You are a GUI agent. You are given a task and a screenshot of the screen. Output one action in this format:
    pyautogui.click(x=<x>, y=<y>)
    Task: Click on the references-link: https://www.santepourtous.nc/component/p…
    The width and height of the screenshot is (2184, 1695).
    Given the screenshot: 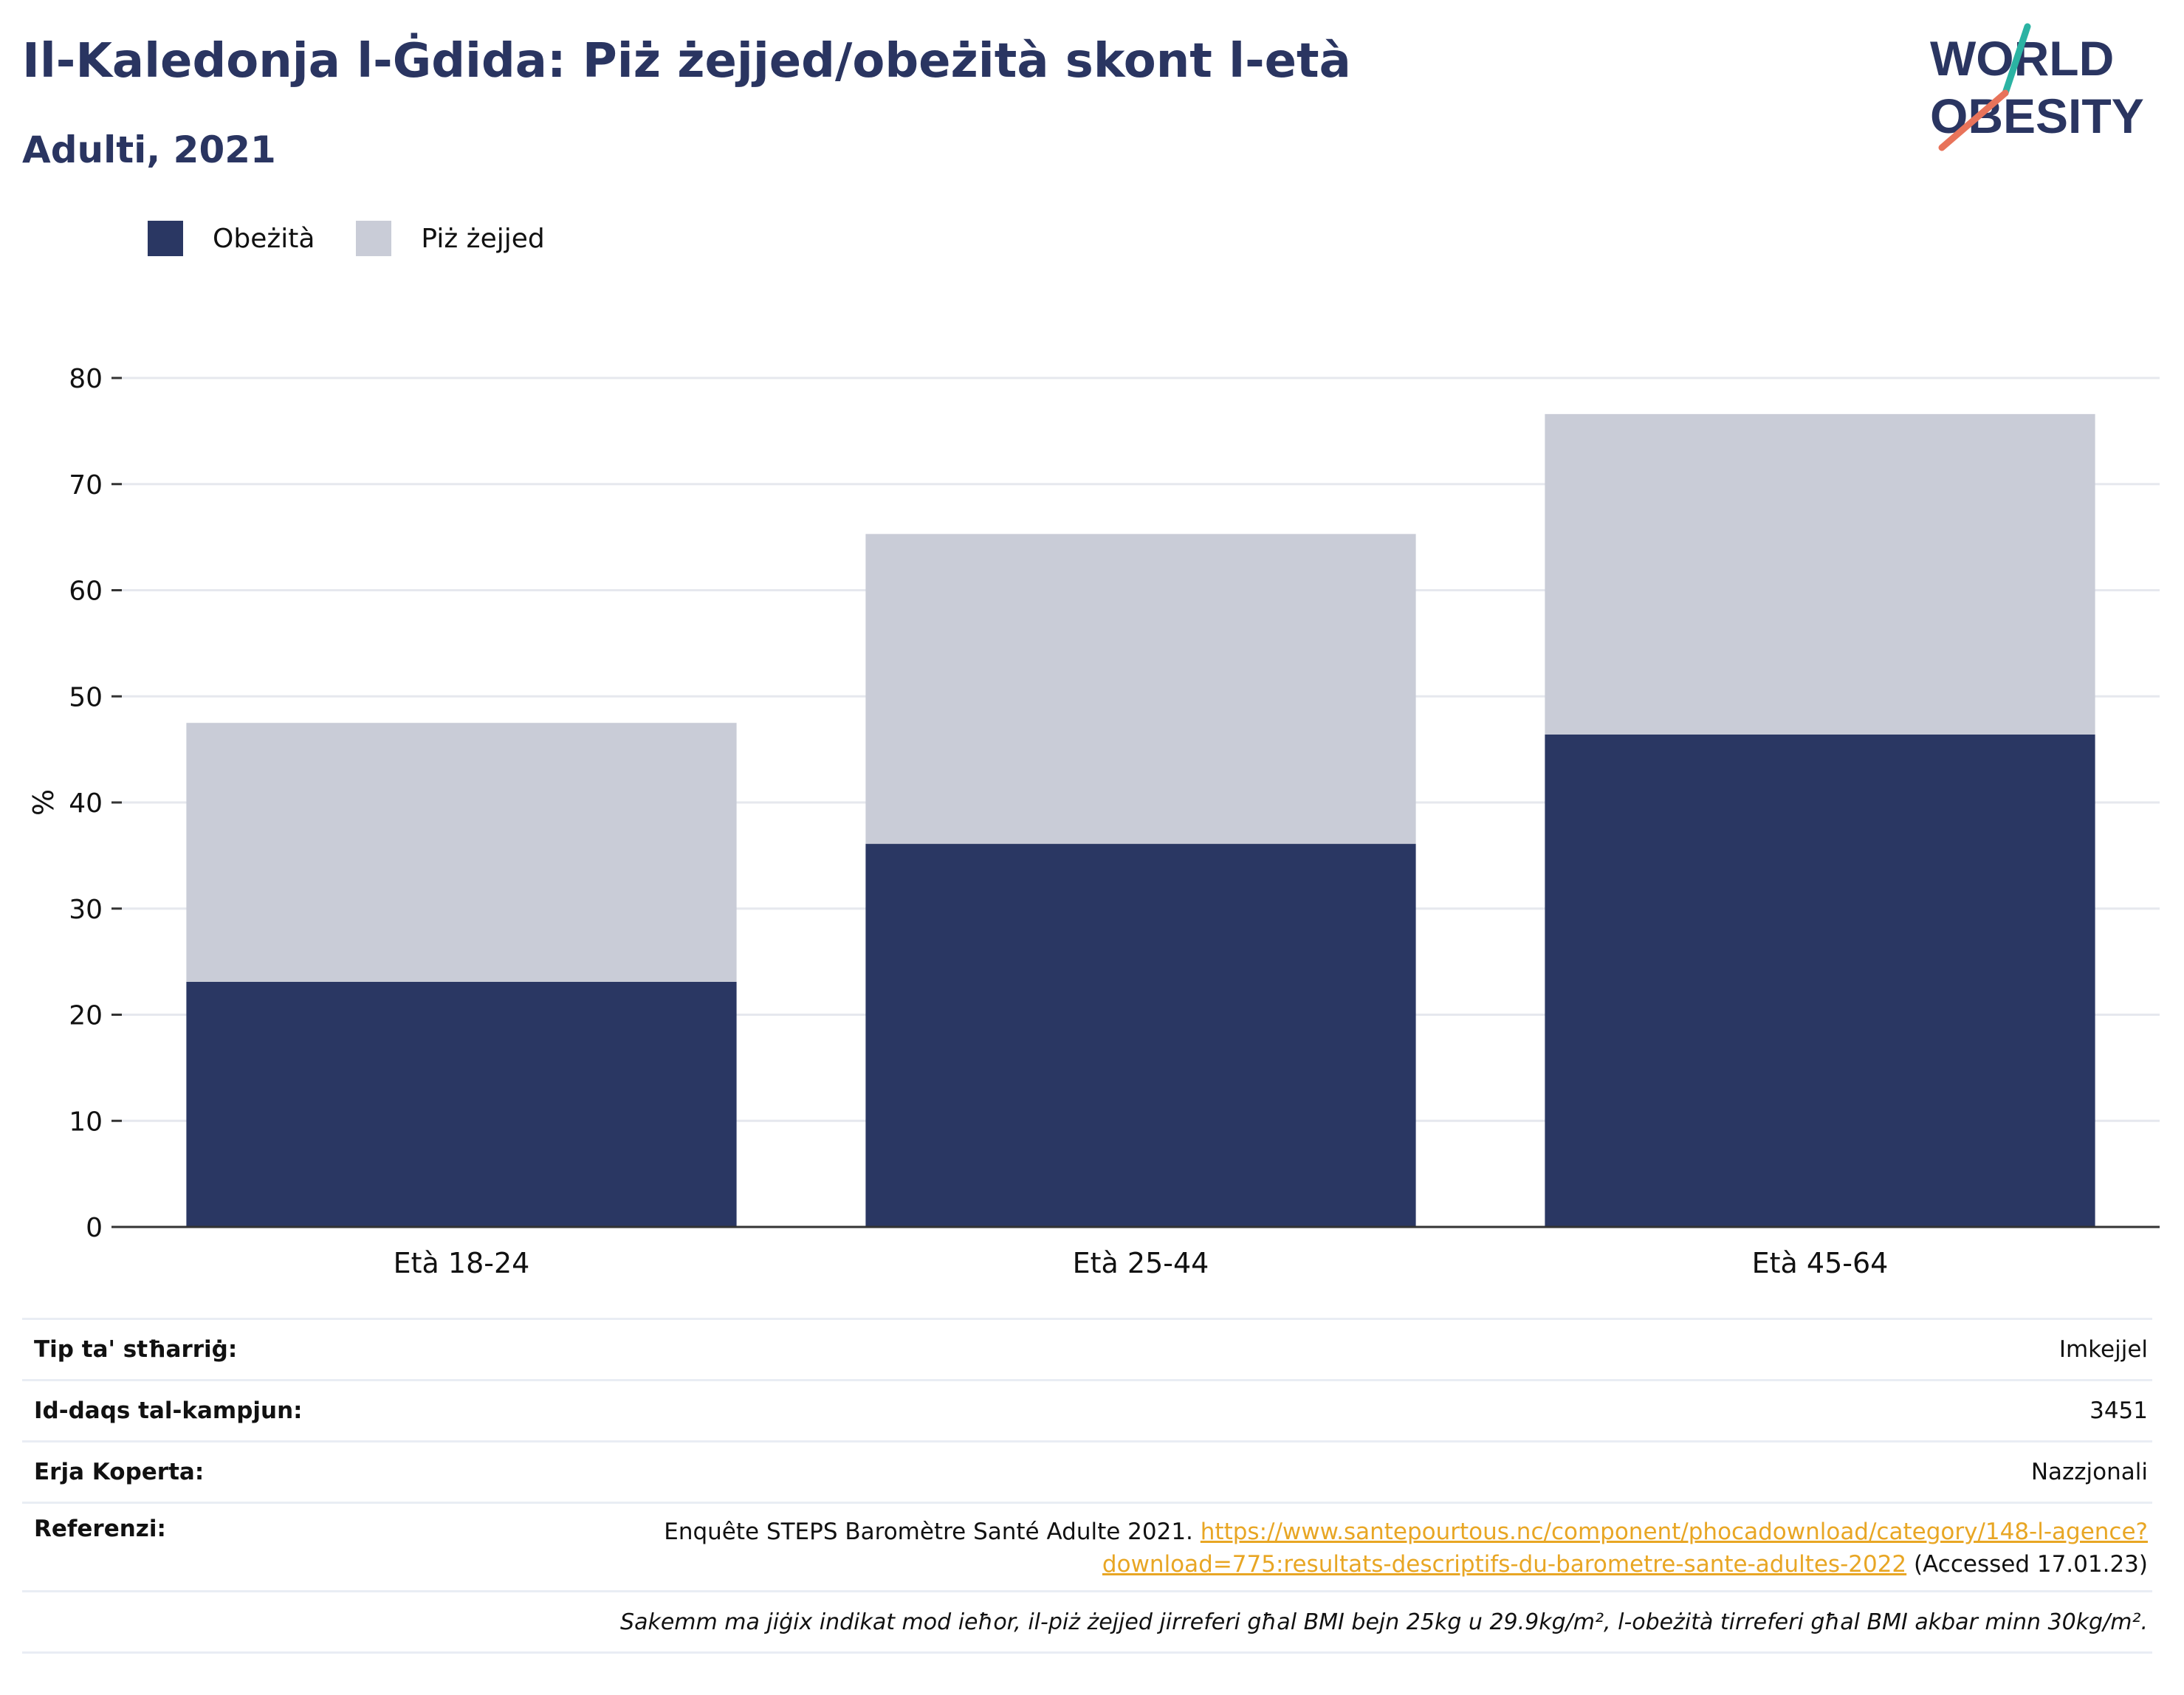 What is the action you would take?
    pyautogui.click(x=1625, y=1548)
    